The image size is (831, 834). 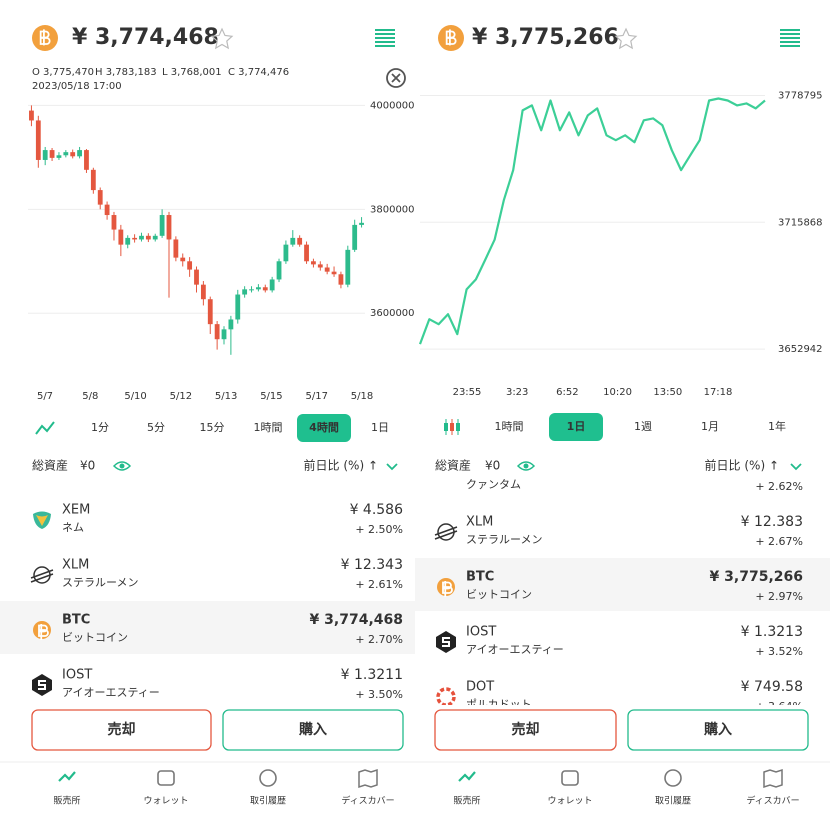 I want to click on asset-symbol: BTC, so click(x=76, y=620).